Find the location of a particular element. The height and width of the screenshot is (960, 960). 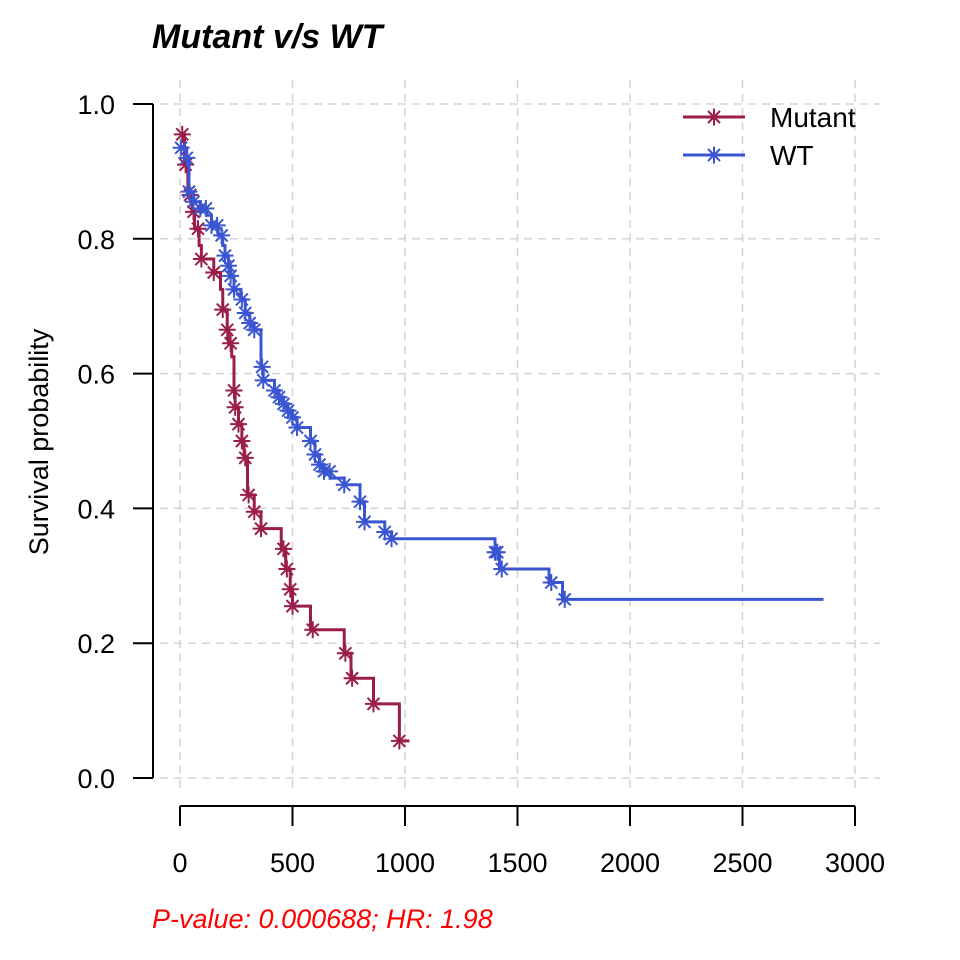

x-tick-label: 1500 is located at coordinates (517, 863).